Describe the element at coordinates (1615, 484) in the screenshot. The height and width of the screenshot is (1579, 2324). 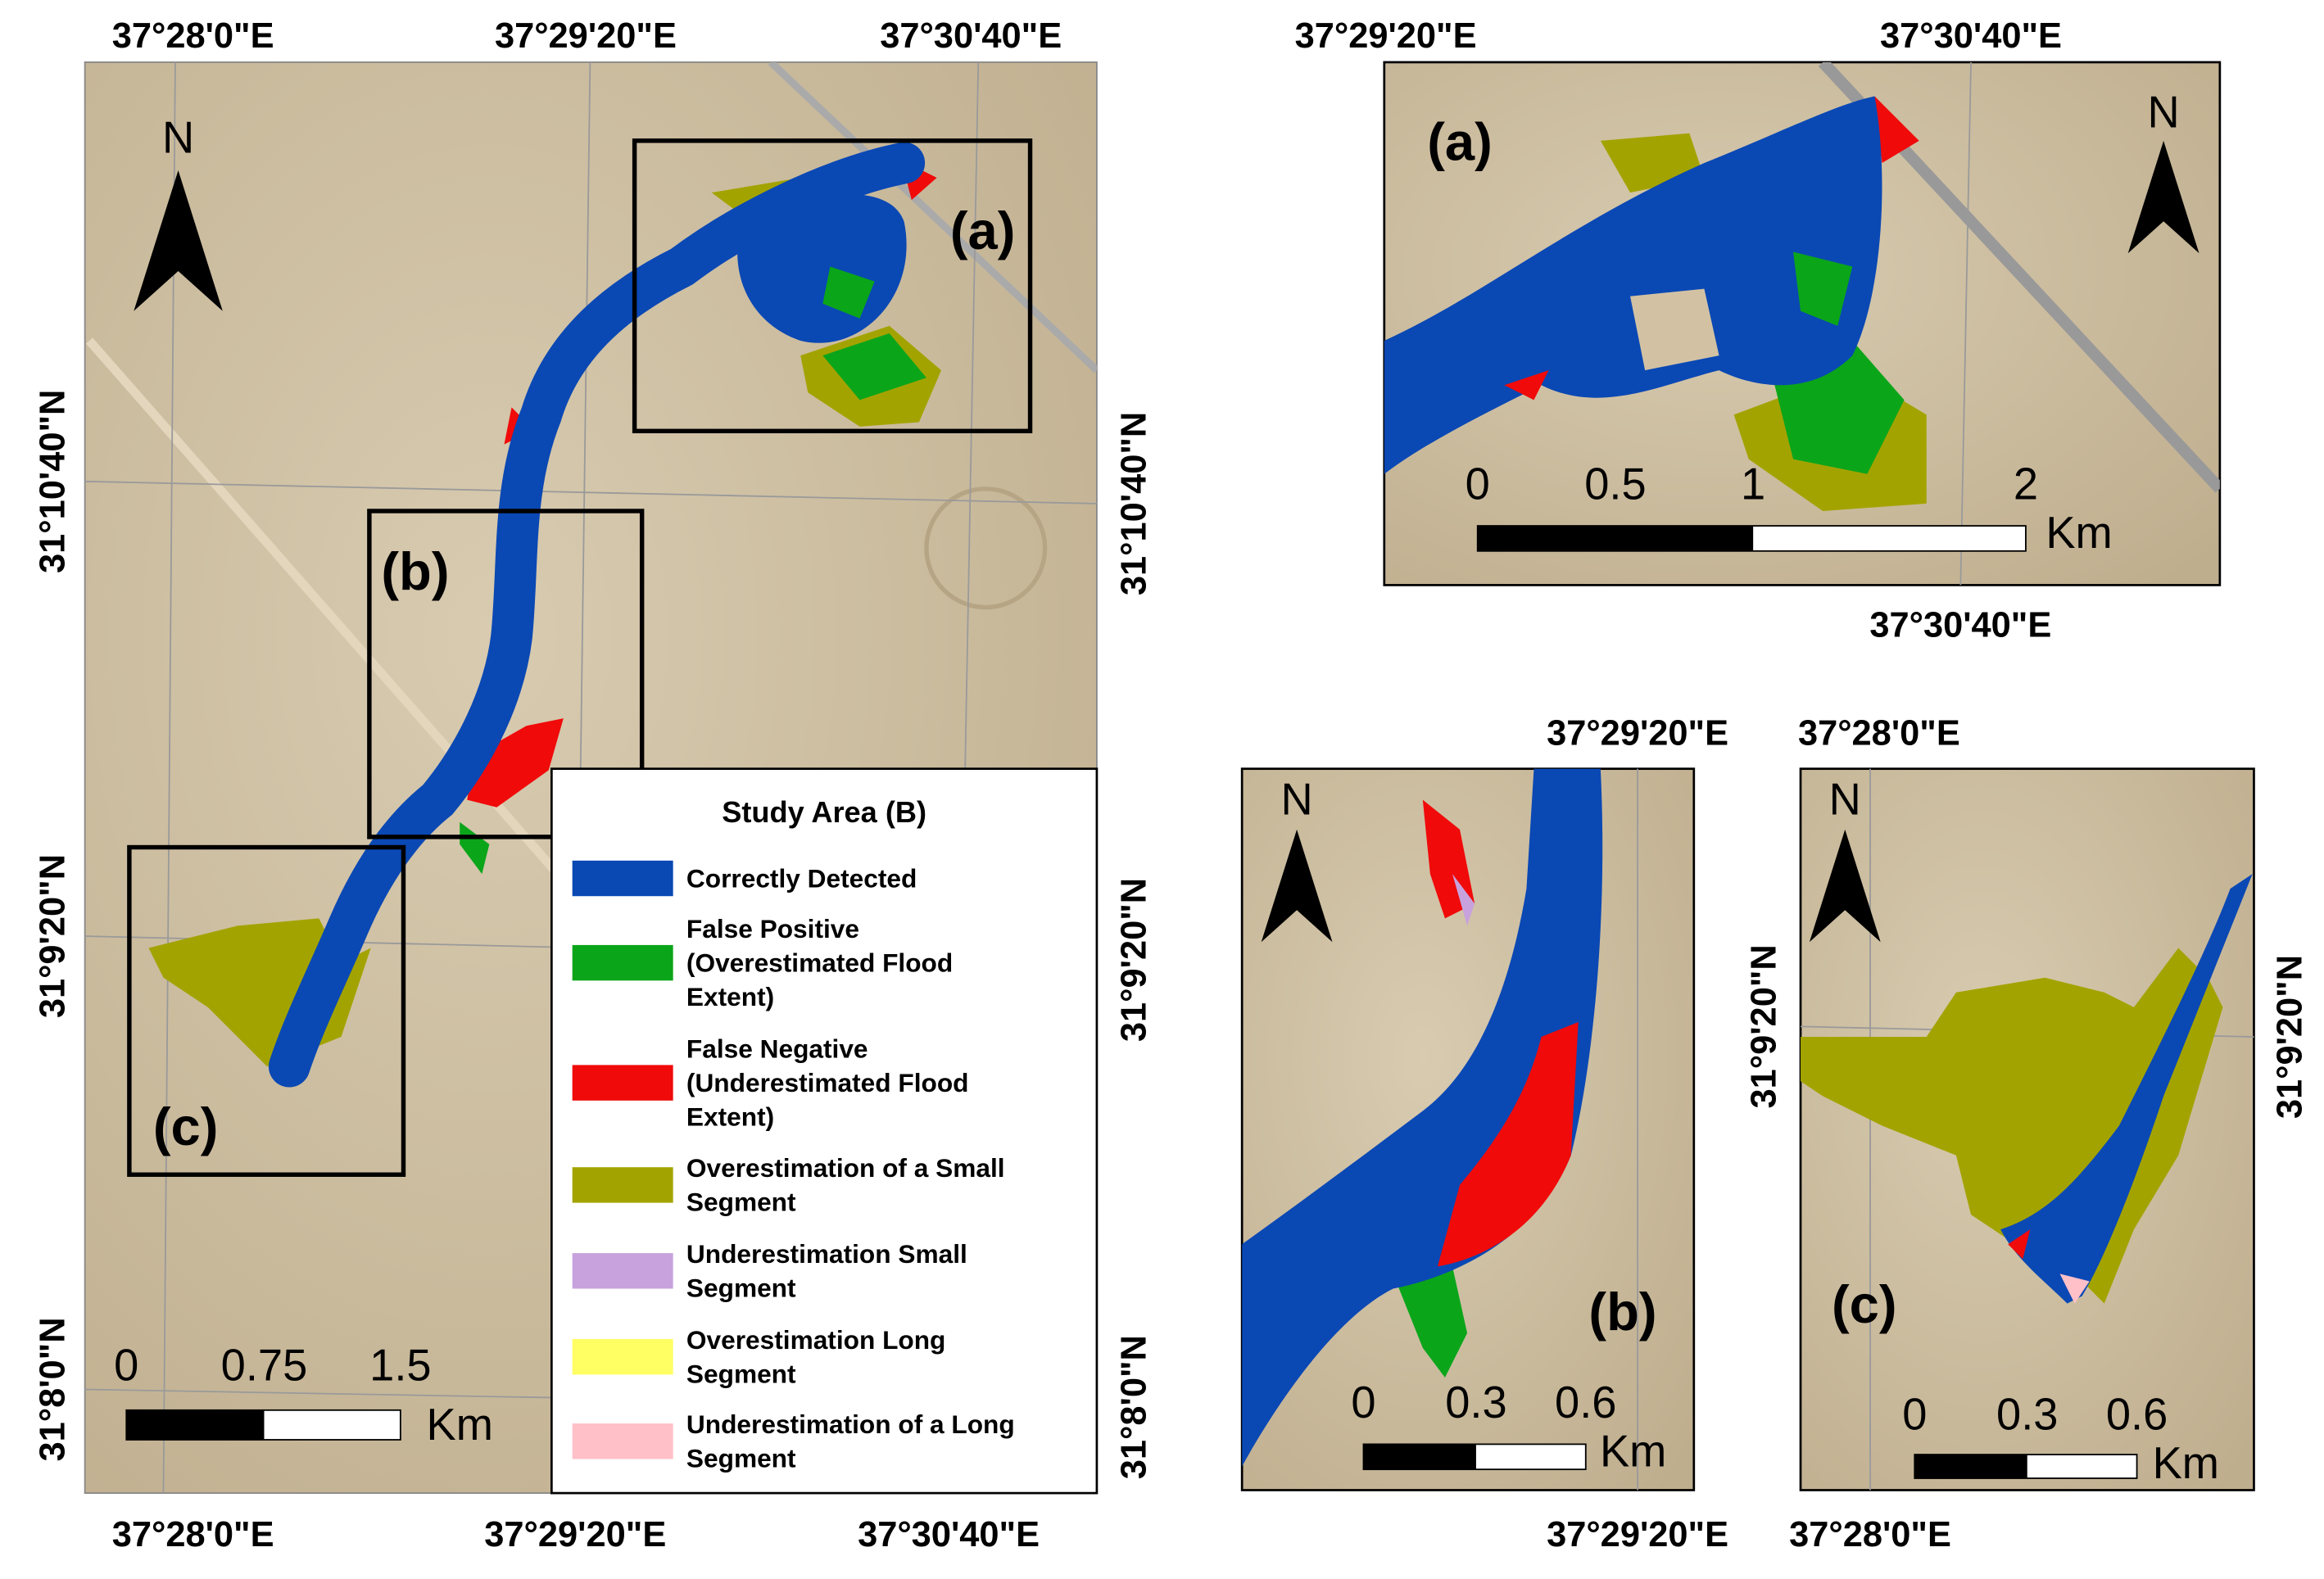
I see `scale-label: 0.5` at that location.